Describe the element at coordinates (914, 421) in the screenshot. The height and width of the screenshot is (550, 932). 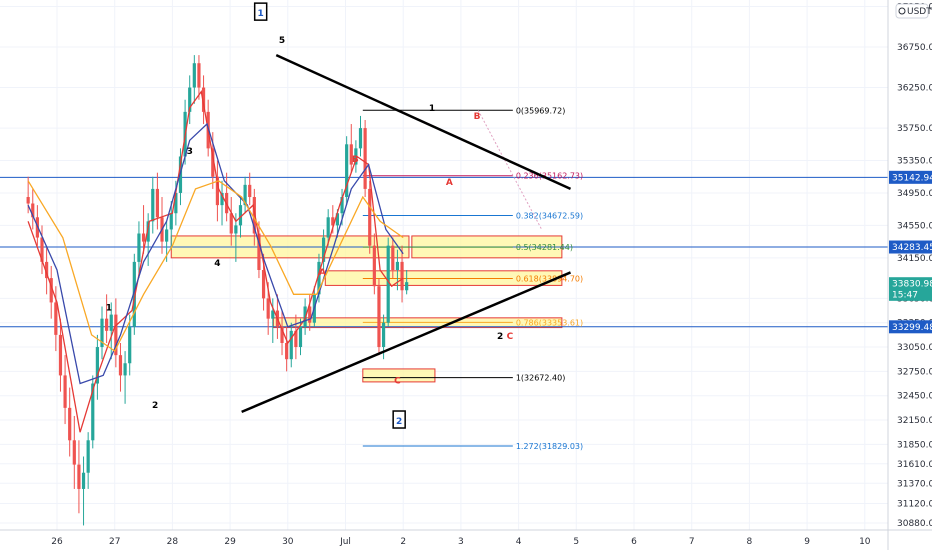
I see `y-tick-label: 32150.00` at that location.